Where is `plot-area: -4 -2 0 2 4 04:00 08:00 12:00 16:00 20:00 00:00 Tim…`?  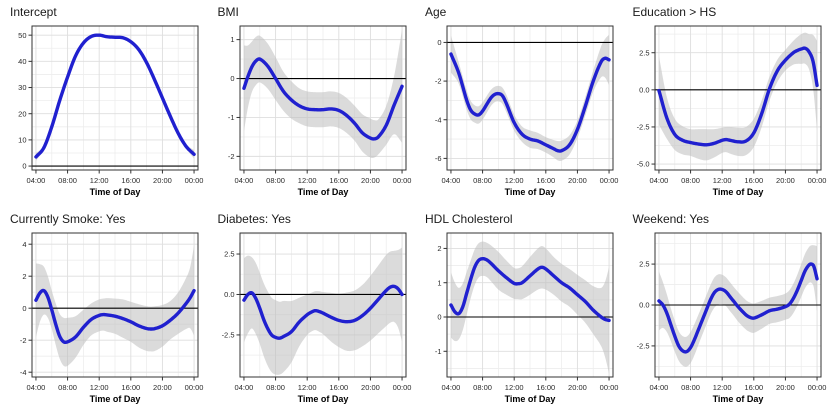
plot-area: -4 -2 0 2 4 04:00 08:00 12:00 16:00 20:00 00:00 Tim… is located at coordinates (103, 322).